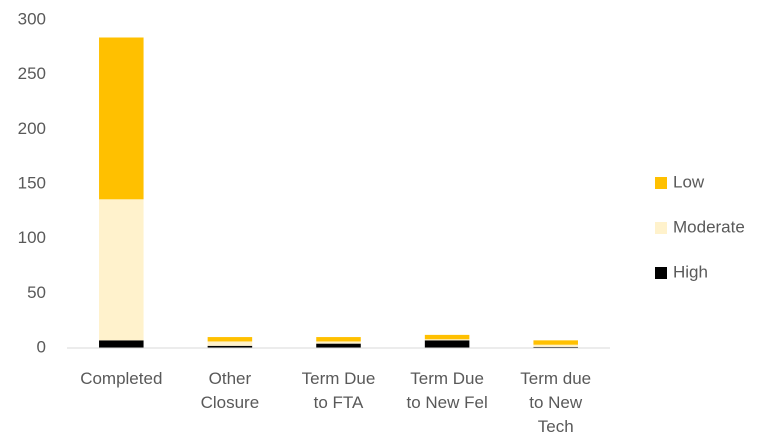 Image resolution: width=770 pixels, height=448 pixels. Describe the element at coordinates (32, 73) in the screenshot. I see `y-tick-label: 250` at that location.